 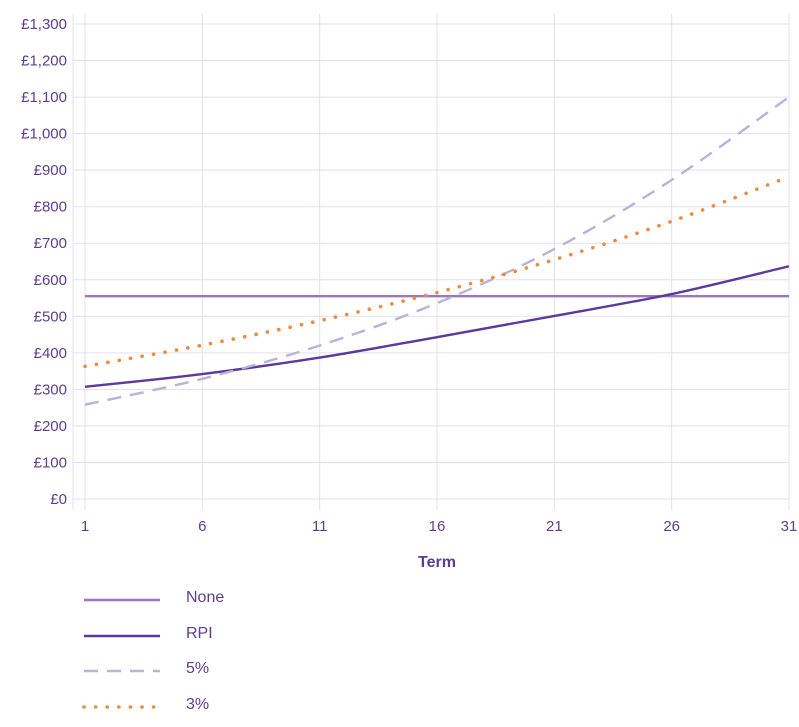 What do you see at coordinates (232, 603) in the screenshot?
I see `legend-item-none: None` at bounding box center [232, 603].